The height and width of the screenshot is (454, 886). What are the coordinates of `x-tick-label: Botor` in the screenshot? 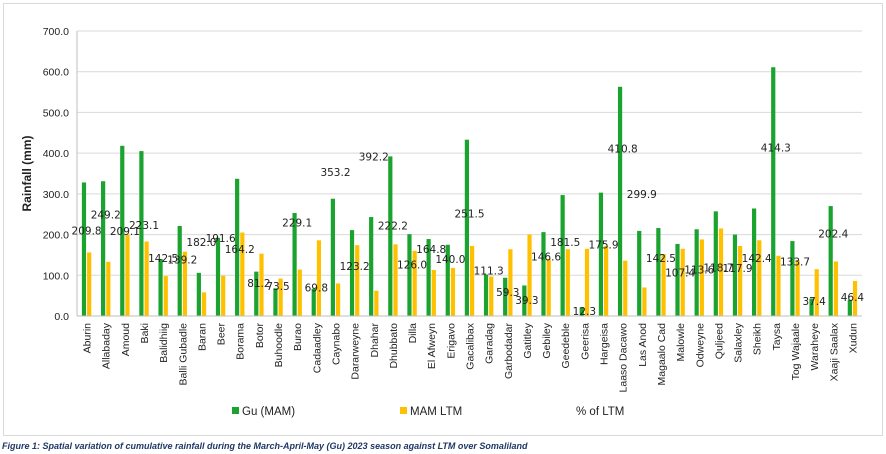 It's located at (260, 336).